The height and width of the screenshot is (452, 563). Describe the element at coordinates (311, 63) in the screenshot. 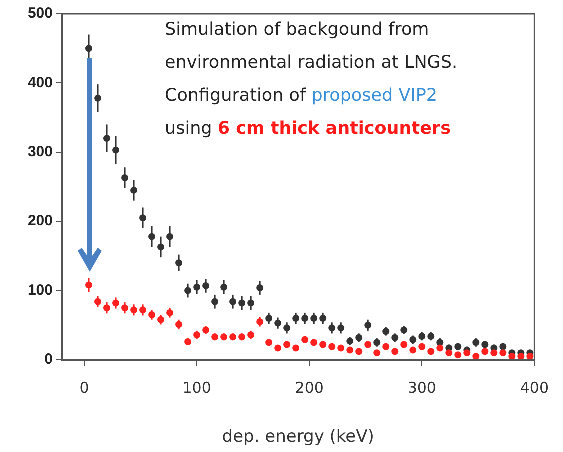

I see `annotation: environmental radiation at LNGS.` at that location.